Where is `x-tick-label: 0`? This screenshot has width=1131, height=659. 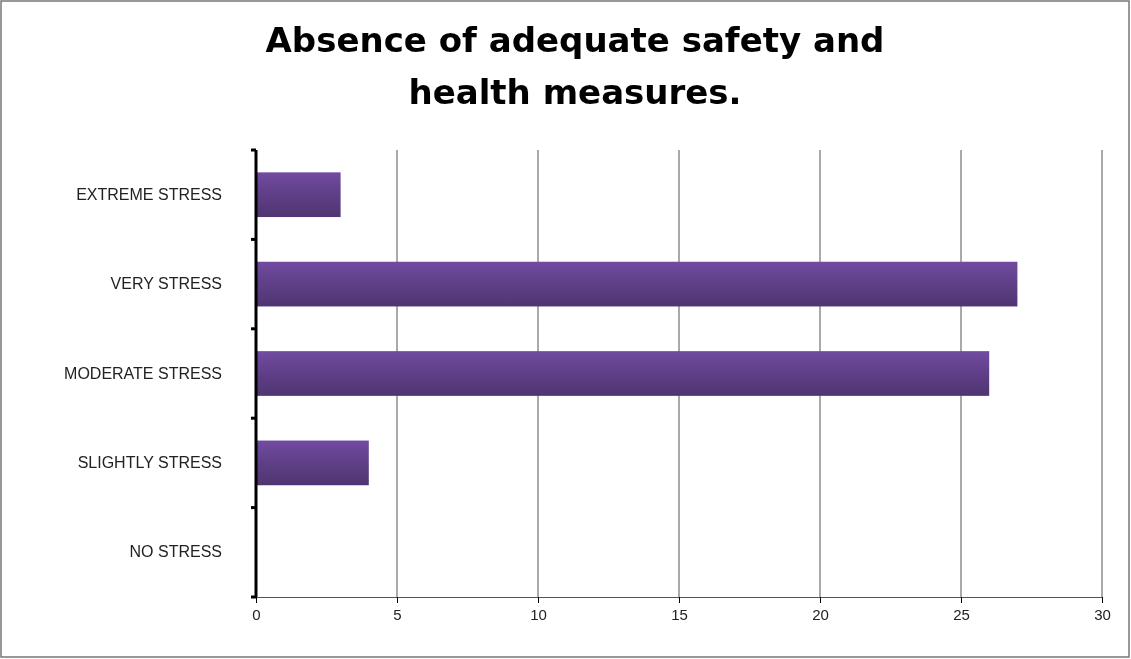 x-tick-label: 0 is located at coordinates (256, 614).